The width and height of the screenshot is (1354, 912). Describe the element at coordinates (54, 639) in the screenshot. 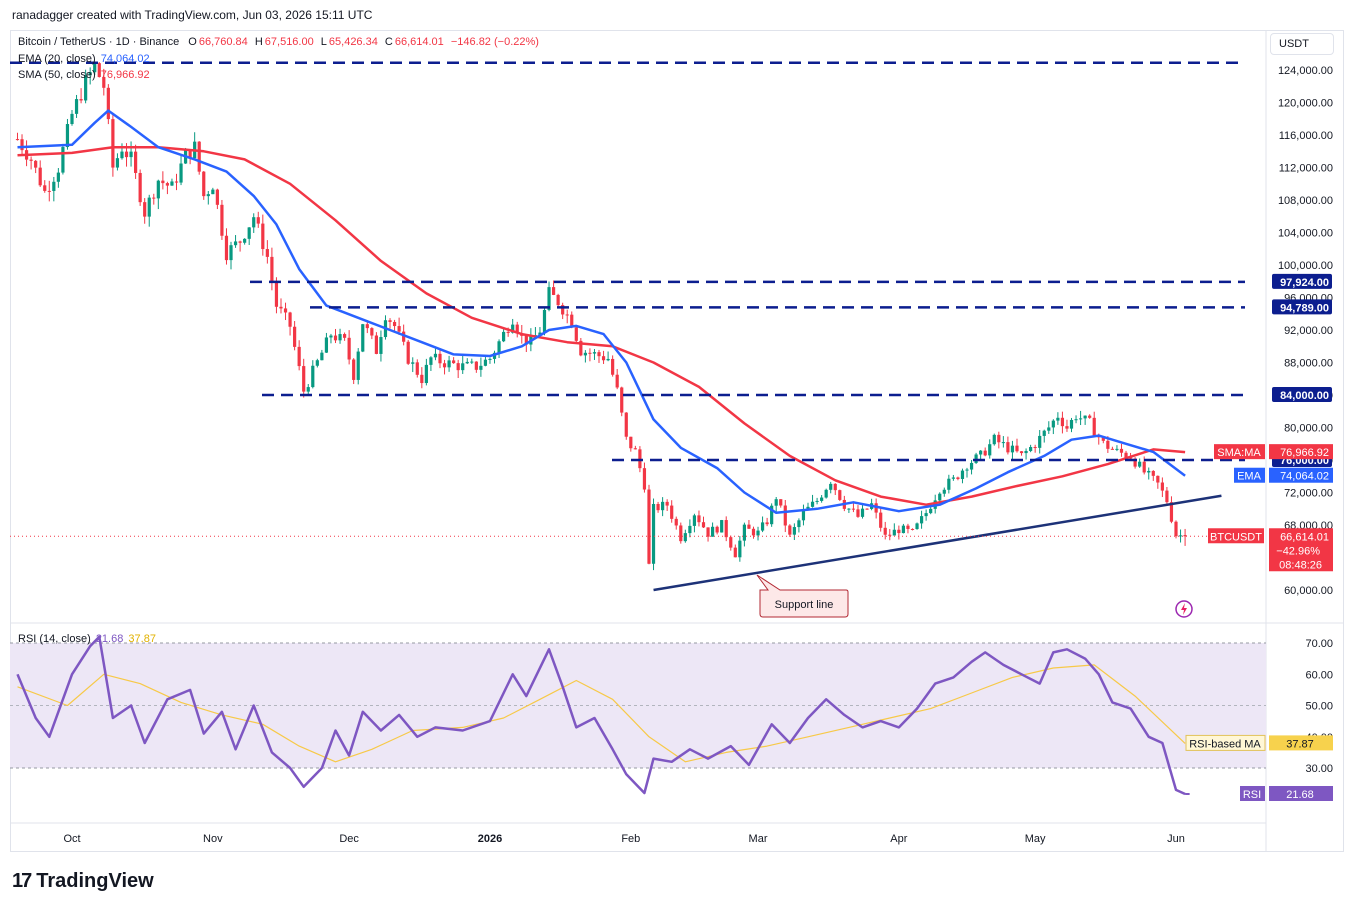

I see `rsi-legend-label: RSI (14, close)` at that location.